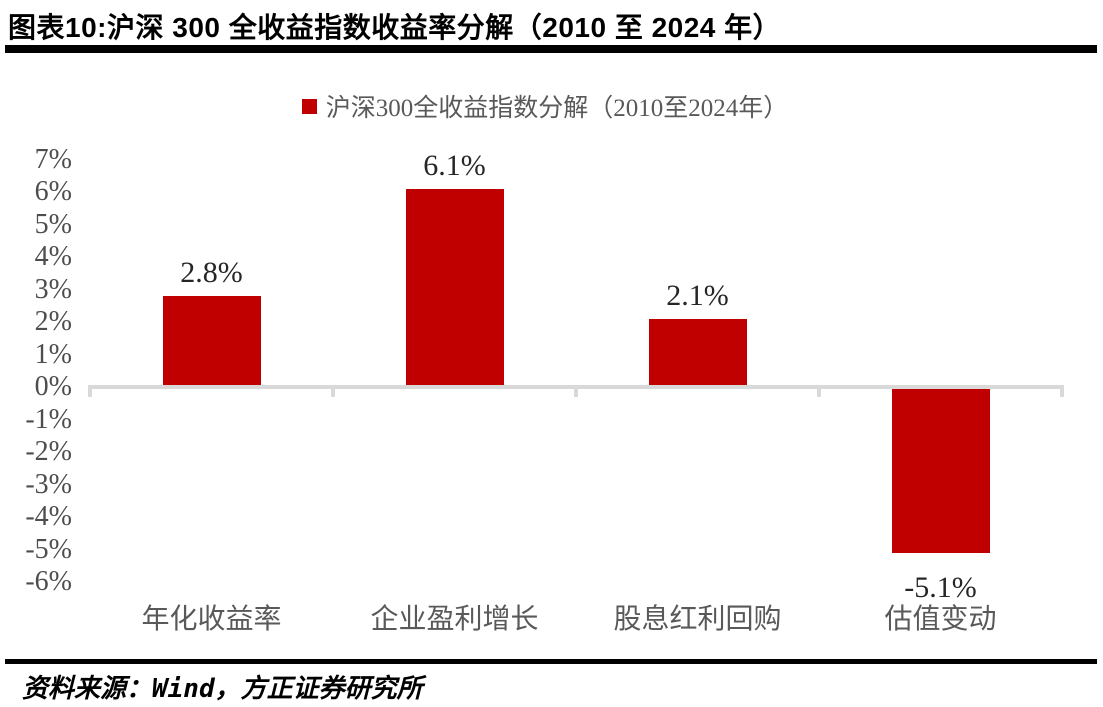 This screenshot has width=1103, height=707. Describe the element at coordinates (557, 108) in the screenshot. I see `legend-label: 沪深300全收益指数分解（2010至2024年）` at that location.